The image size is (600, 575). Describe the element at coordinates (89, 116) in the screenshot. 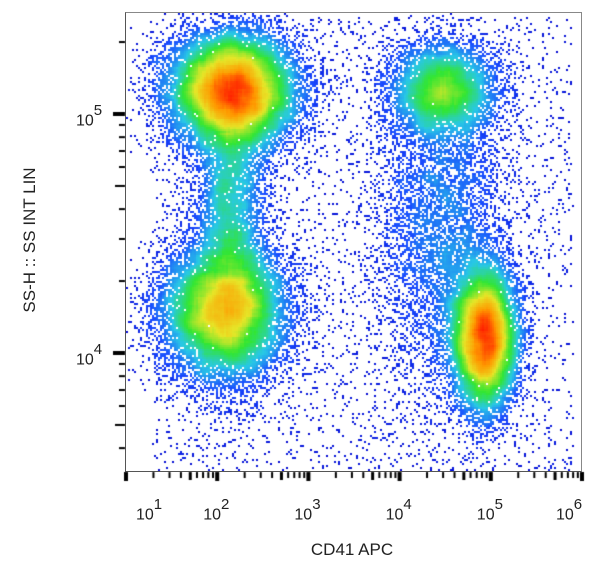

I see `y-tick-label: 10⁵` at that location.